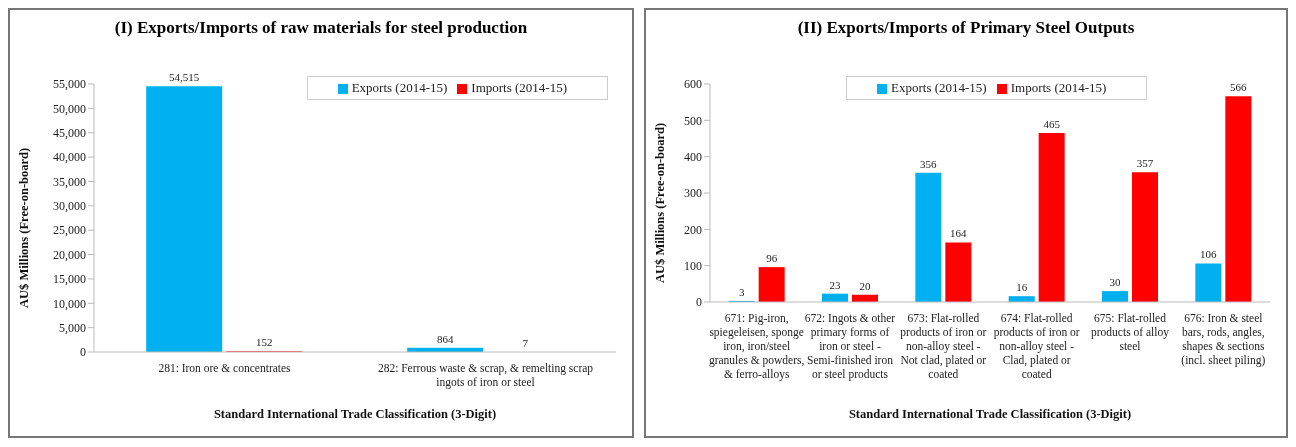 The image size is (1296, 447). What do you see at coordinates (525, 342) in the screenshot?
I see `data-label: 7` at bounding box center [525, 342].